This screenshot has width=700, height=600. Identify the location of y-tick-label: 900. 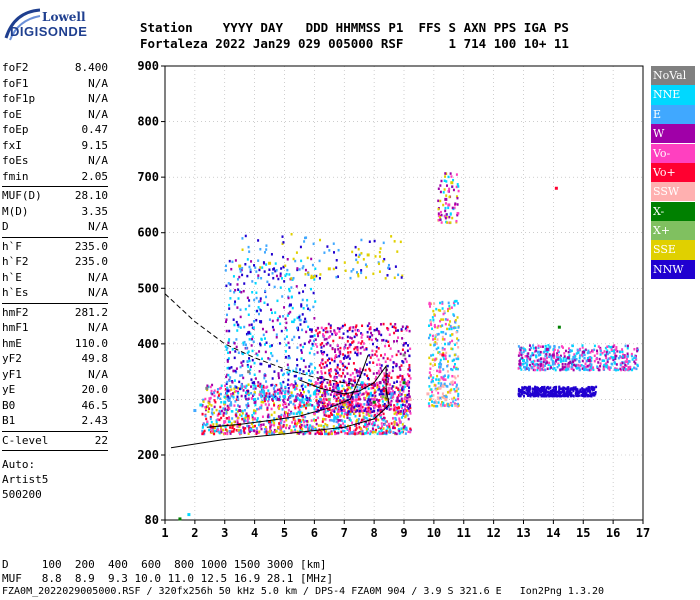
(148, 66).